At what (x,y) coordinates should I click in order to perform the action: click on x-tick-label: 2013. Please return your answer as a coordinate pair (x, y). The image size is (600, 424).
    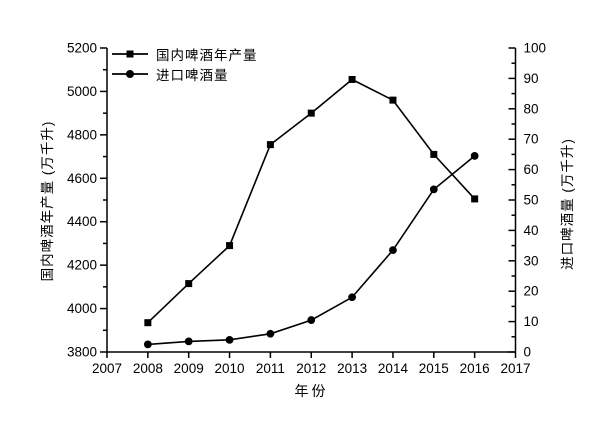
    Looking at the image, I should click on (352, 368).